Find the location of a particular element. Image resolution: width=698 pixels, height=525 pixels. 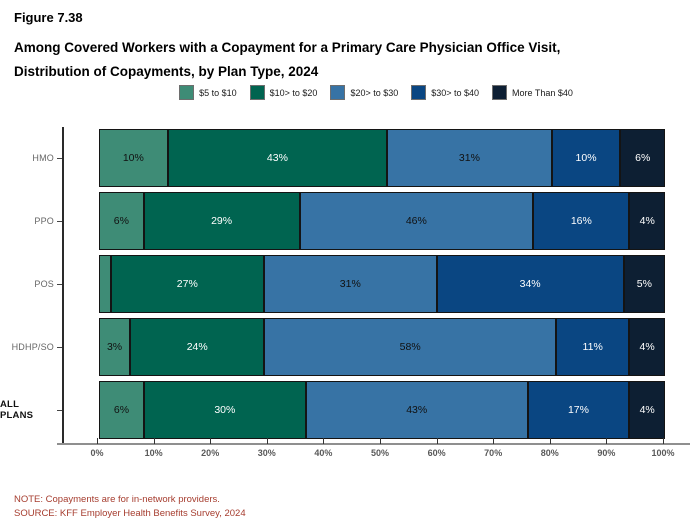

legend-item: $20> to $30 is located at coordinates (364, 92).